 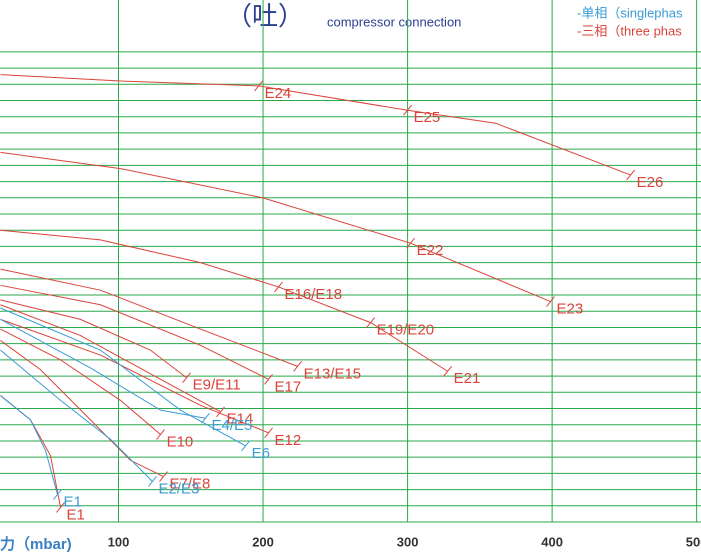 I want to click on curve-label: E13/E15, so click(x=333, y=373).